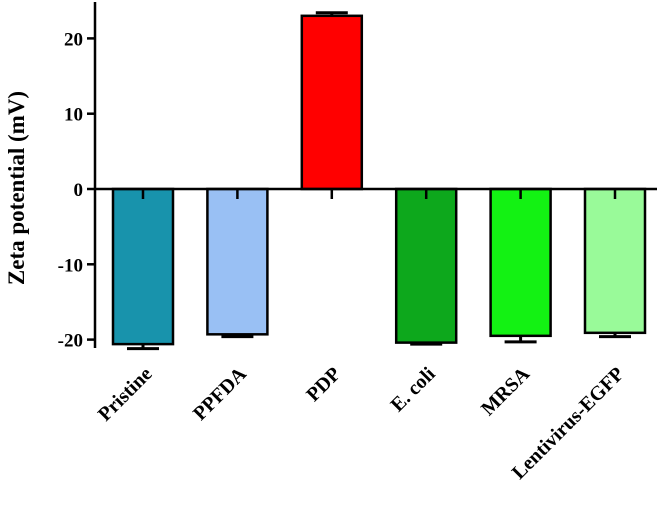  I want to click on y-tick-label: 20, so click(73, 39).